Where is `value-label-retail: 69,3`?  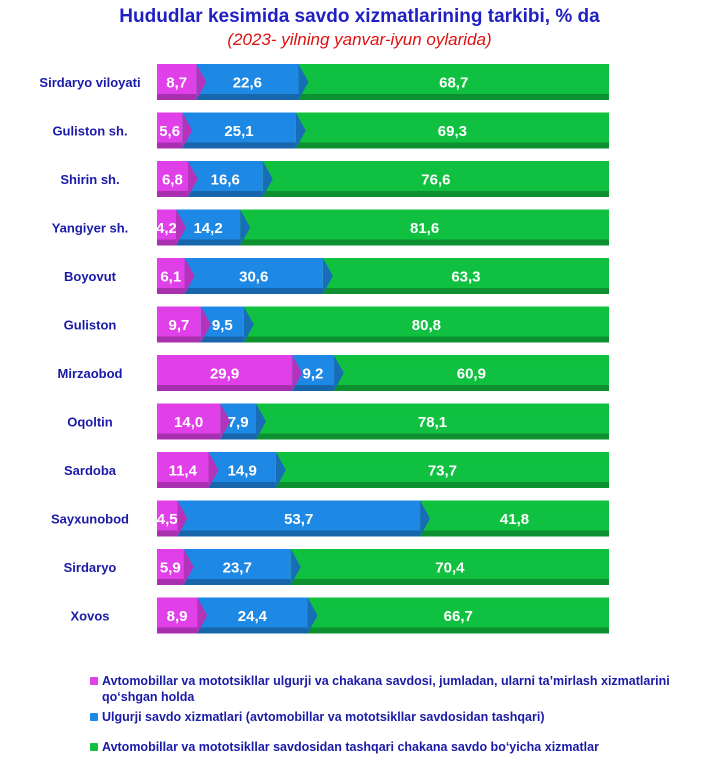 value-label-retail: 69,3 is located at coordinates (452, 131).